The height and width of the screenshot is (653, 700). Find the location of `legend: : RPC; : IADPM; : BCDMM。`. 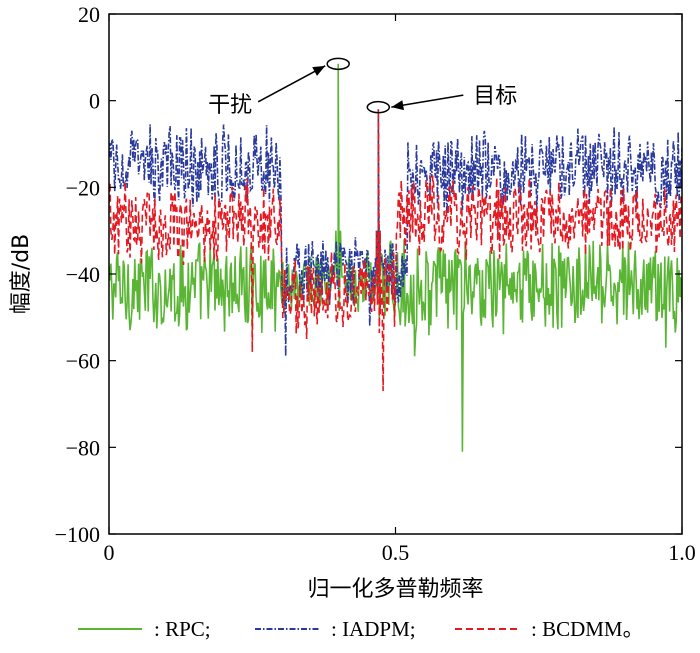

legend: : RPC; : IADPM; : BCDMM。 is located at coordinates (361, 629).